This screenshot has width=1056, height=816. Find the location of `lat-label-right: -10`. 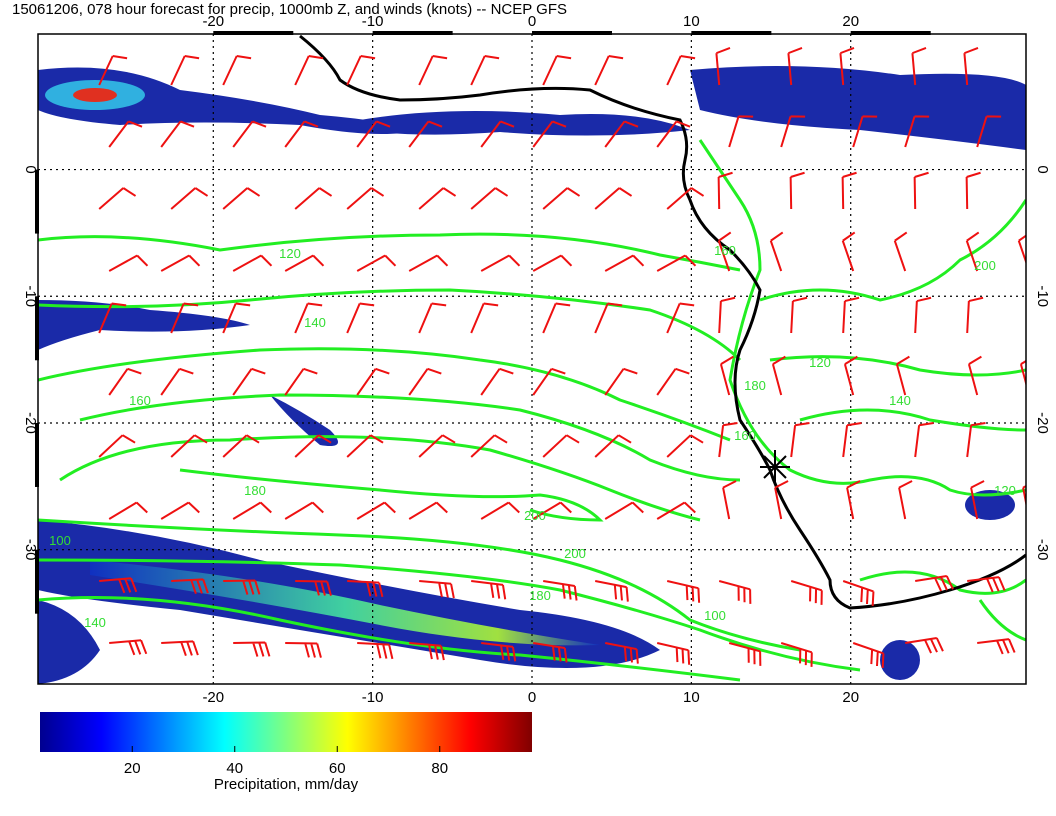

lat-label-right: -10 is located at coordinates (1042, 296).